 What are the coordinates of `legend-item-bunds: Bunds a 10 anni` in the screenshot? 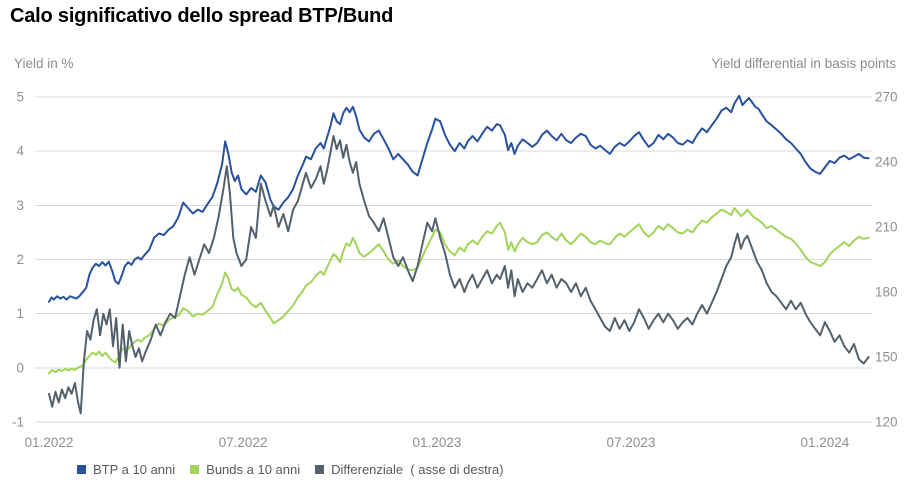 It's located at (245, 469).